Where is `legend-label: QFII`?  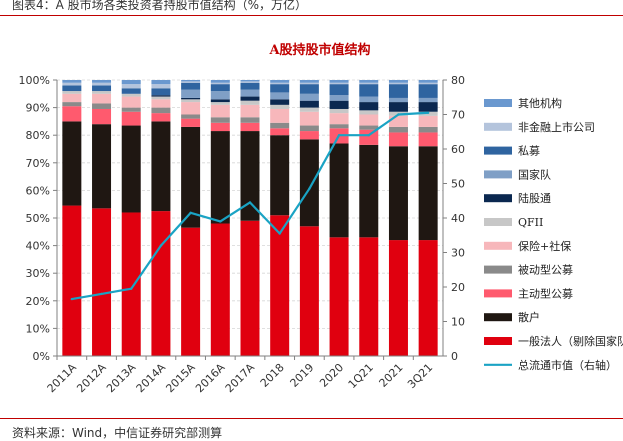
legend-label: QFII is located at coordinates (530, 222).